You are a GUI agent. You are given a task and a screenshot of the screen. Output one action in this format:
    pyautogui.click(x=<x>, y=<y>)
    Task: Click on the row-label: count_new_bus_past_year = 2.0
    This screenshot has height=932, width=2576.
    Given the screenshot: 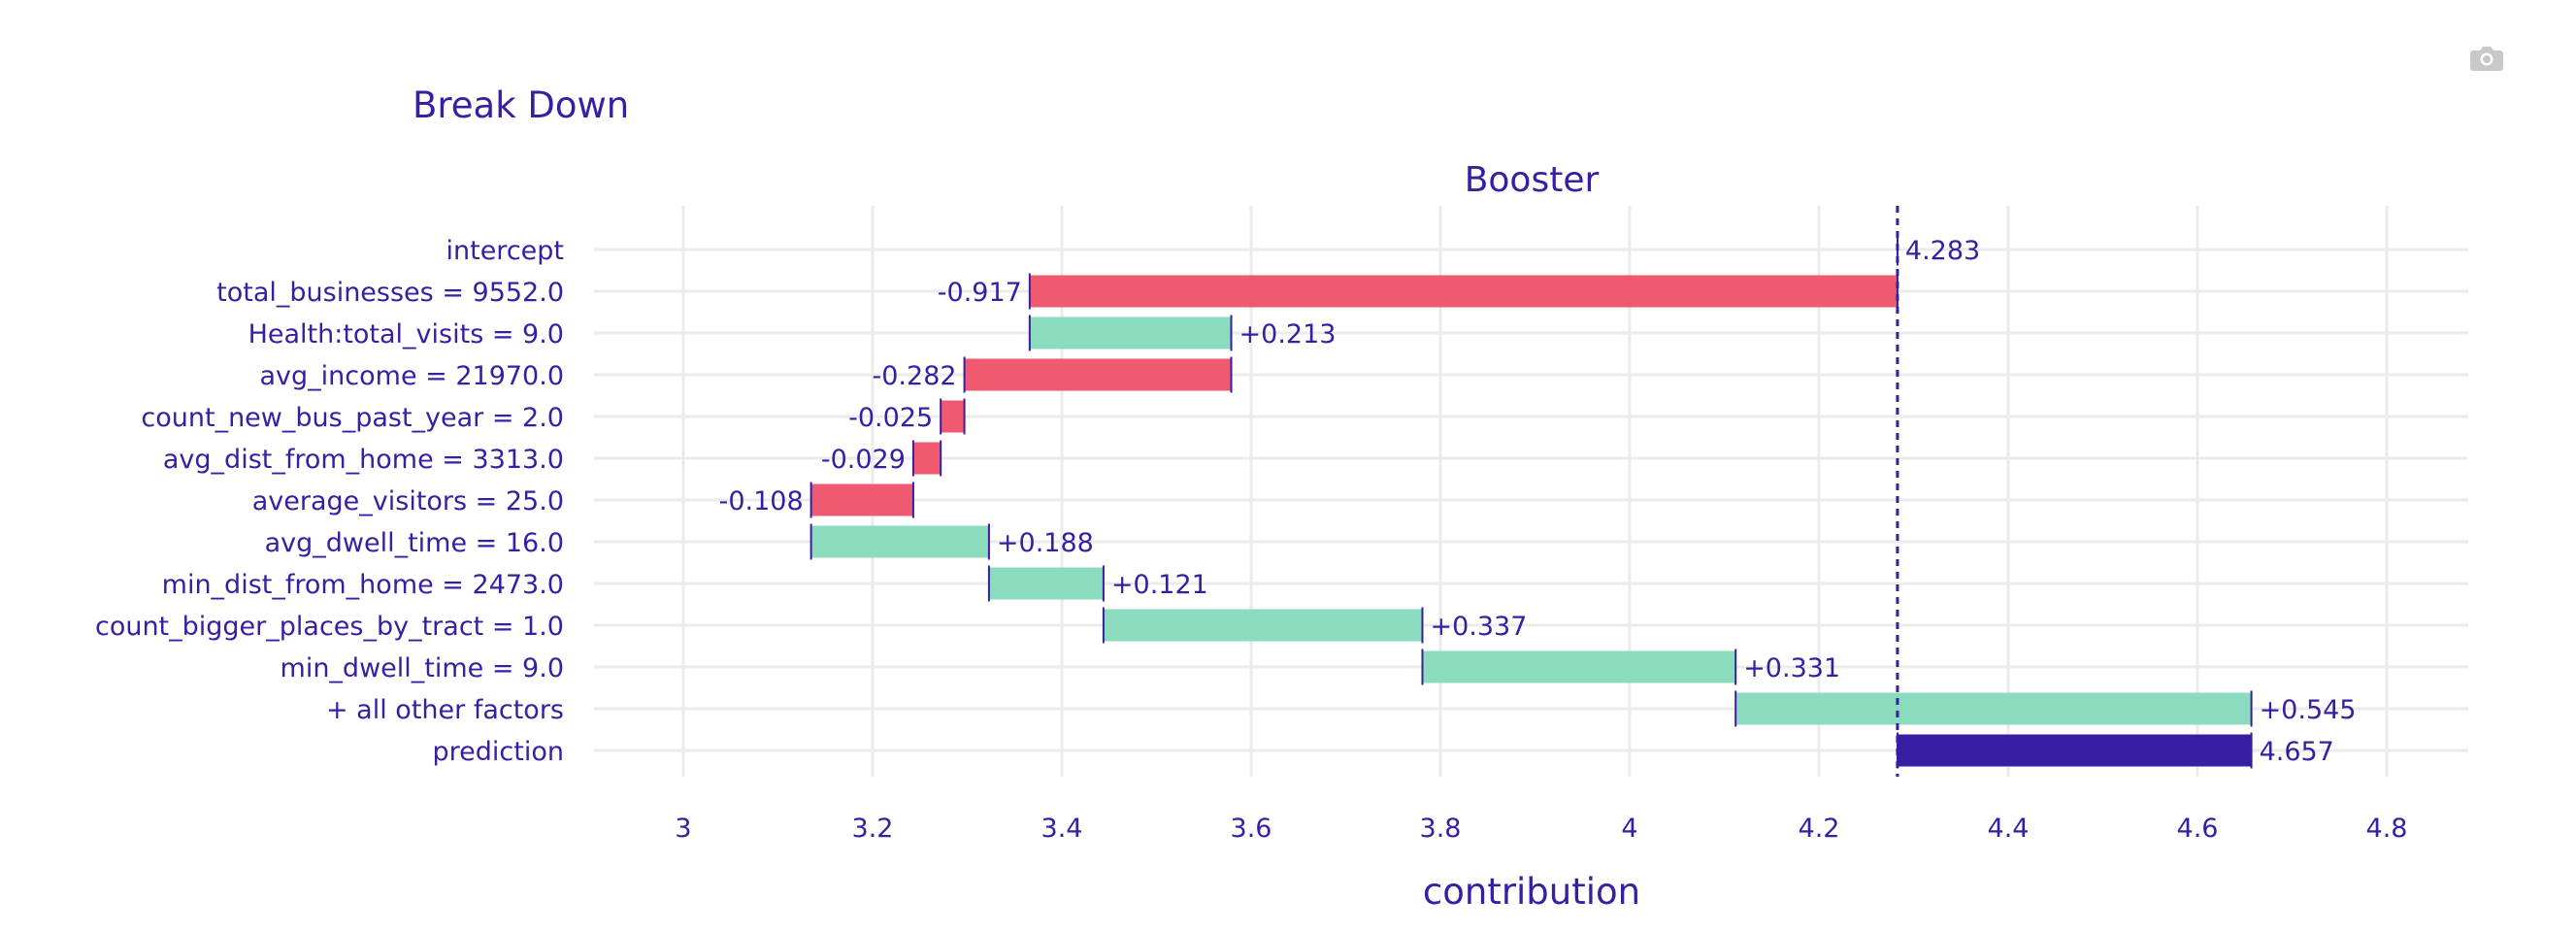 What is the action you would take?
    pyautogui.click(x=352, y=418)
    